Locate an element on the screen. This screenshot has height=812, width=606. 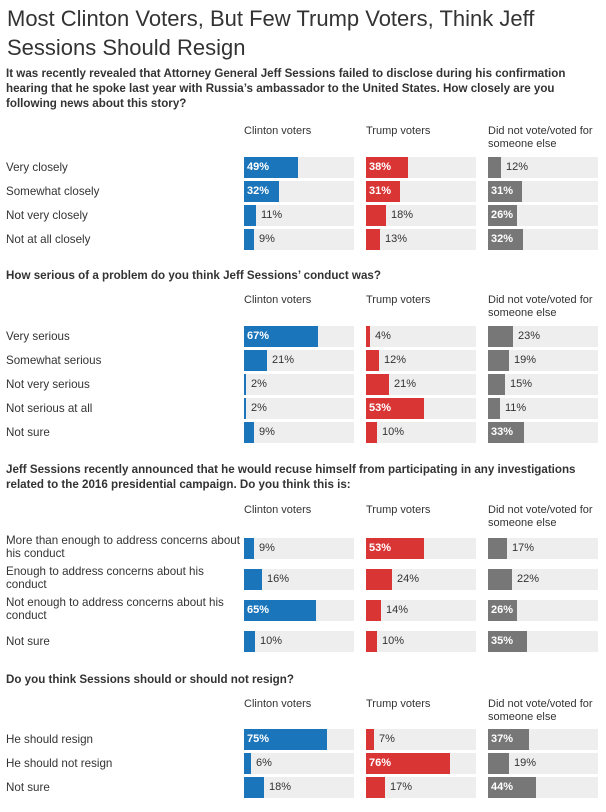
bar-track-other: 31% is located at coordinates (543, 191).